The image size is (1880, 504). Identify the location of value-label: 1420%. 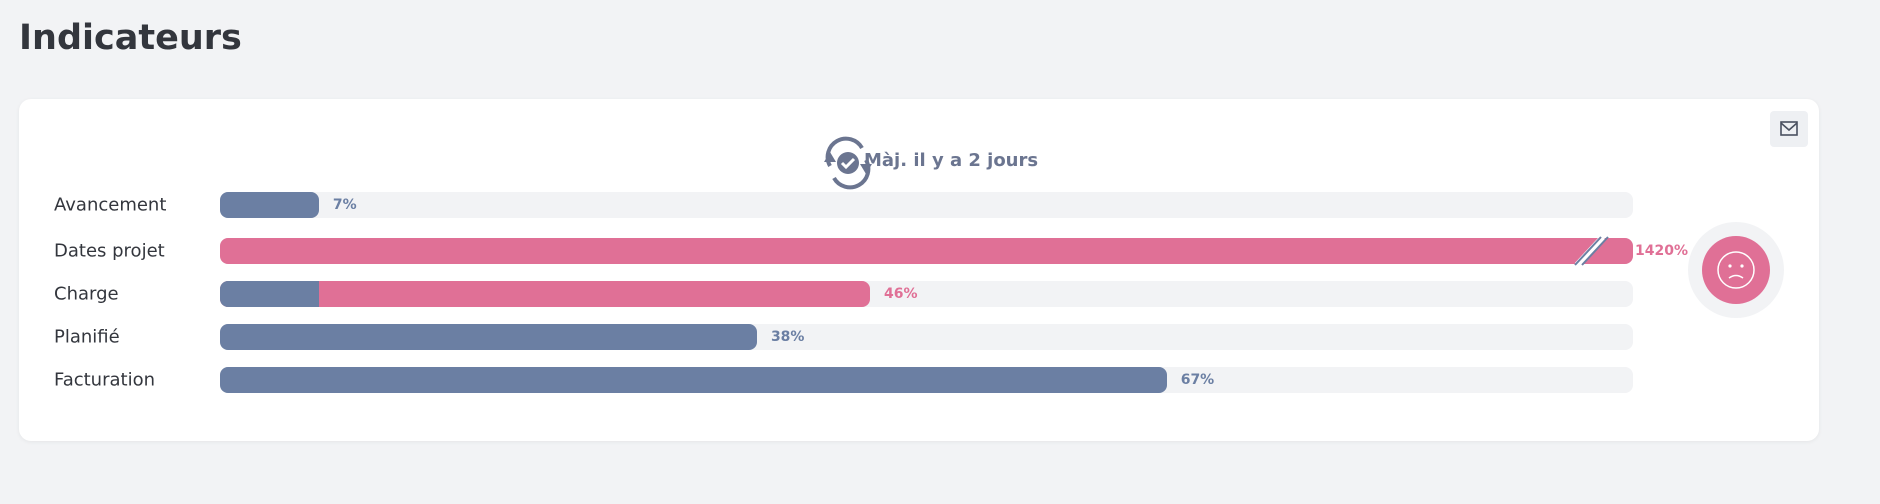
(1661, 251).